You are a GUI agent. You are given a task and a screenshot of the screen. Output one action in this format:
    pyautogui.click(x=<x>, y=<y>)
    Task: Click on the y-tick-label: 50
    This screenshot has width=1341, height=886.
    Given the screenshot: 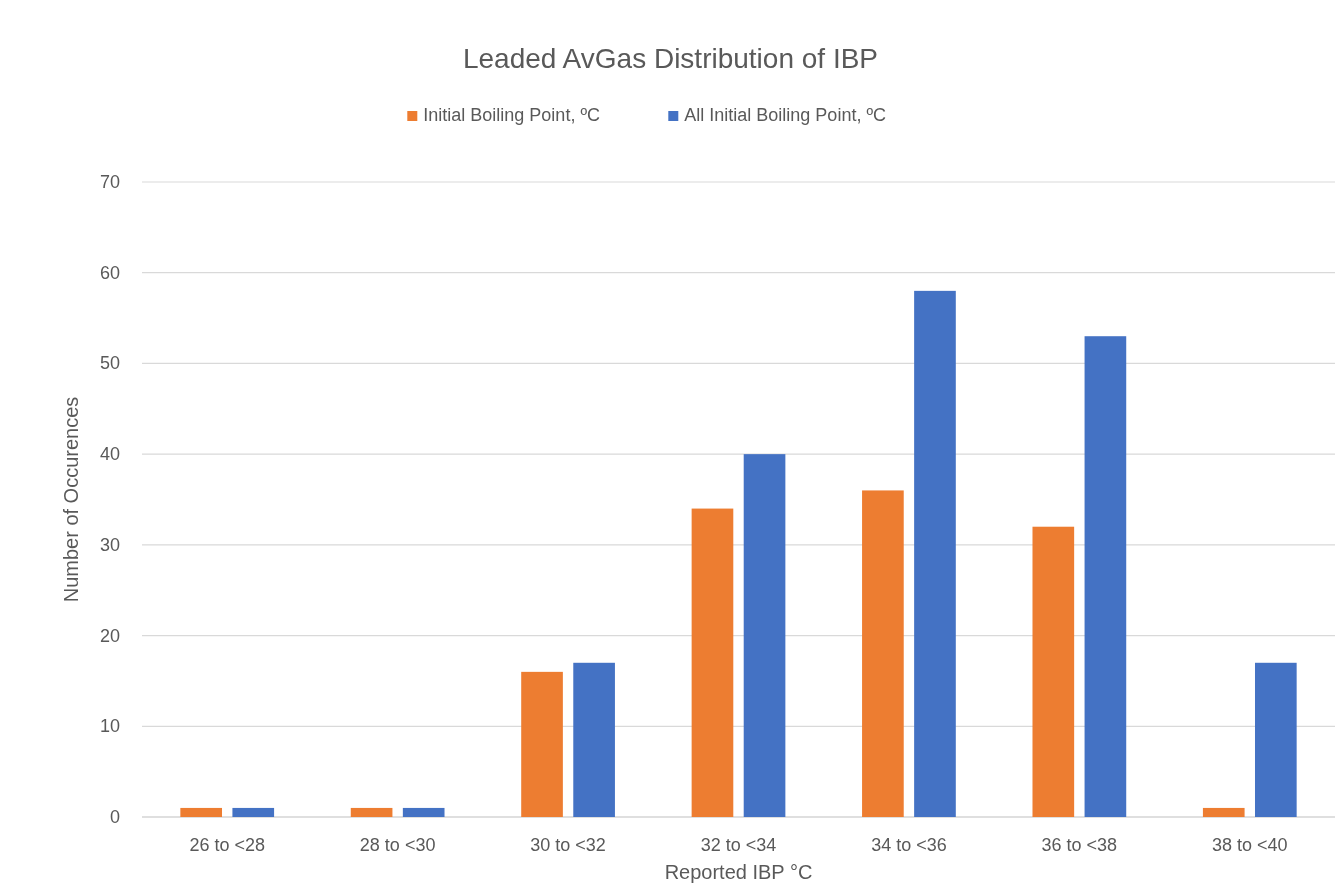 What is the action you would take?
    pyautogui.click(x=109, y=363)
    